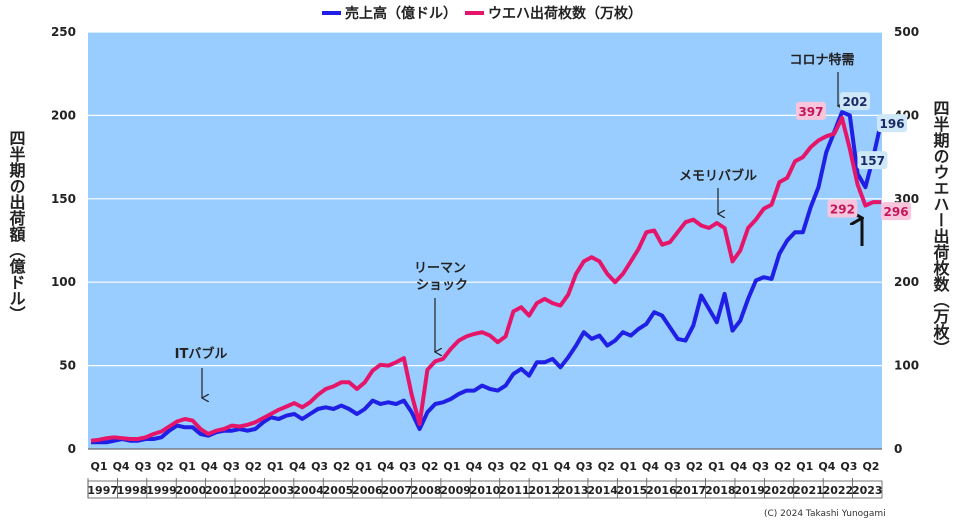 This screenshot has width=960, height=529. Describe the element at coordinates (825, 514) in the screenshot. I see `copyright: (C) 2024 Takashi Yunogami` at that location.